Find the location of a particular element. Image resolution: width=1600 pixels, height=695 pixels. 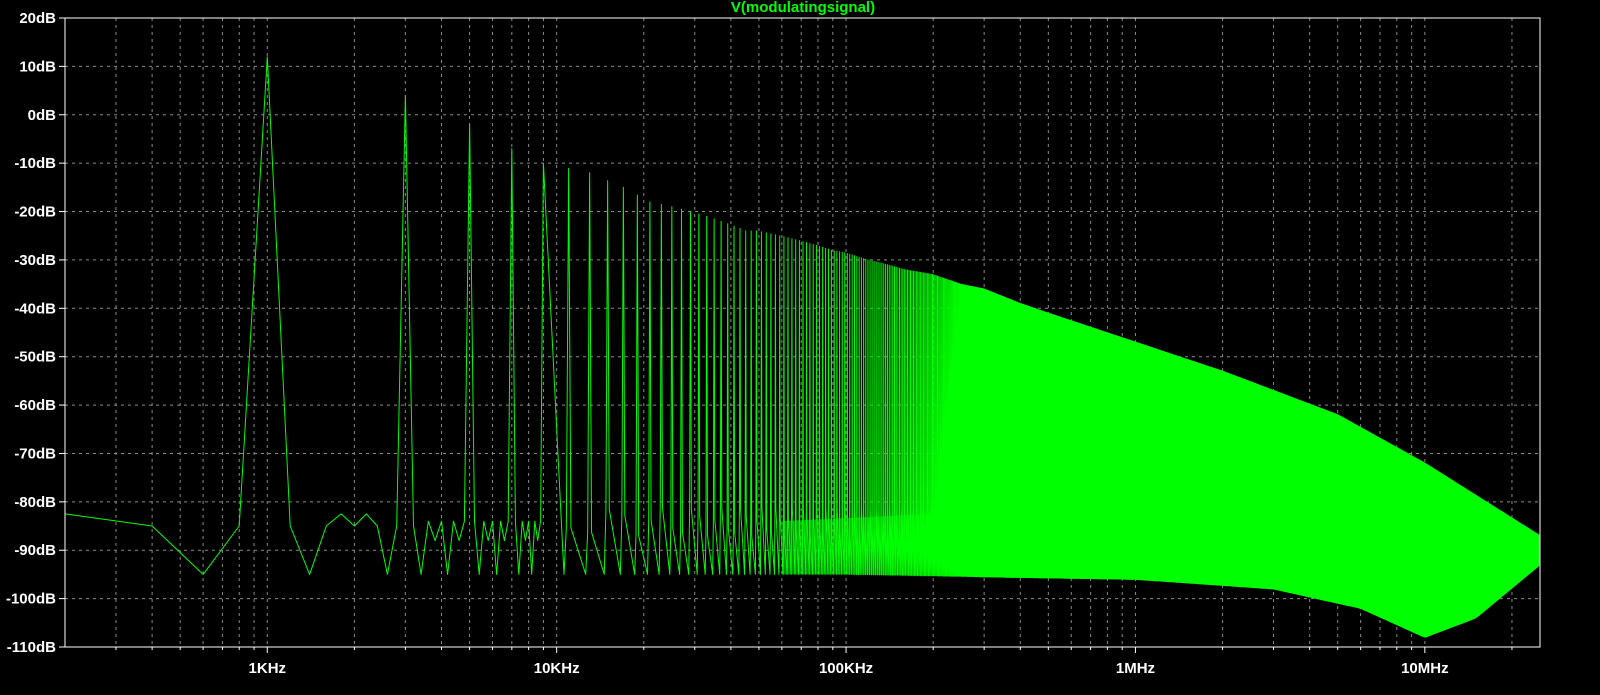

x-tick-label: 100KHz is located at coordinates (846, 668).